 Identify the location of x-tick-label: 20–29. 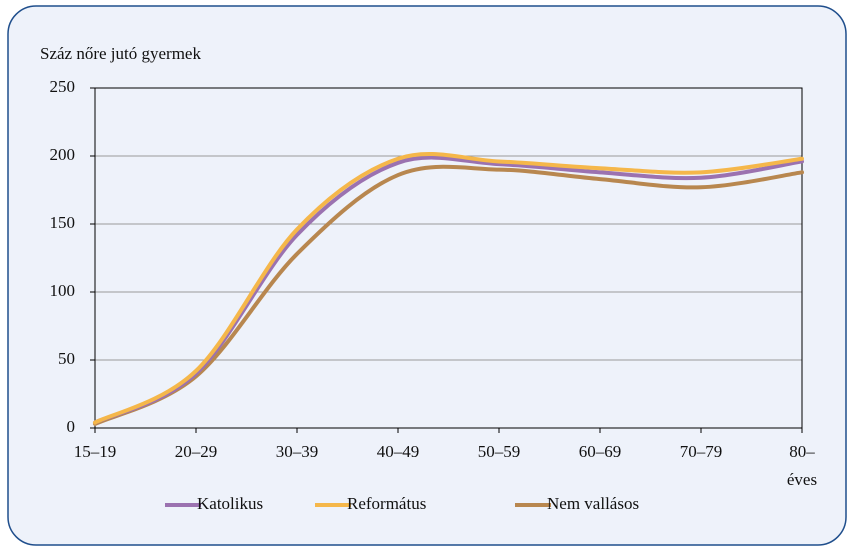
(196, 451).